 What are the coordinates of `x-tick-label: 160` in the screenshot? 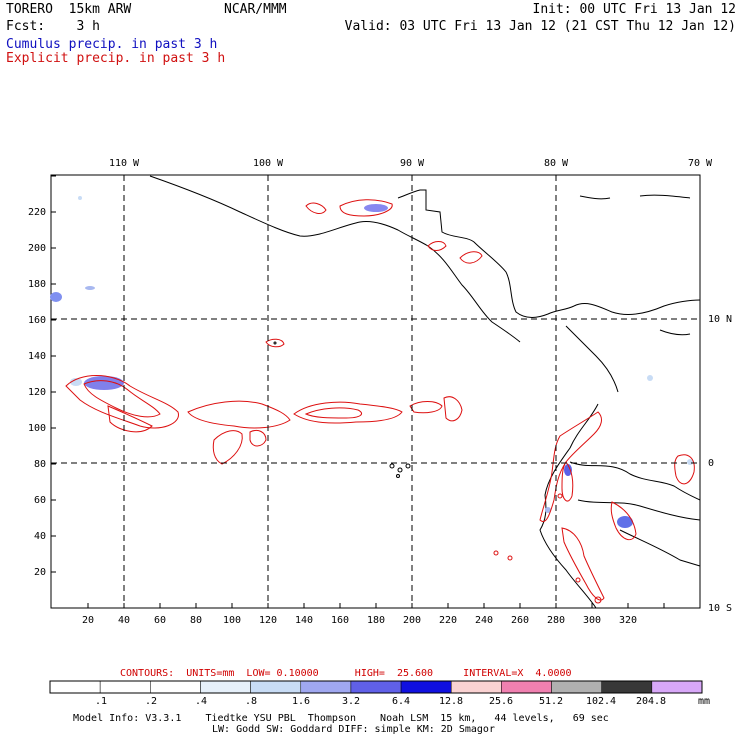 It's located at (340, 620).